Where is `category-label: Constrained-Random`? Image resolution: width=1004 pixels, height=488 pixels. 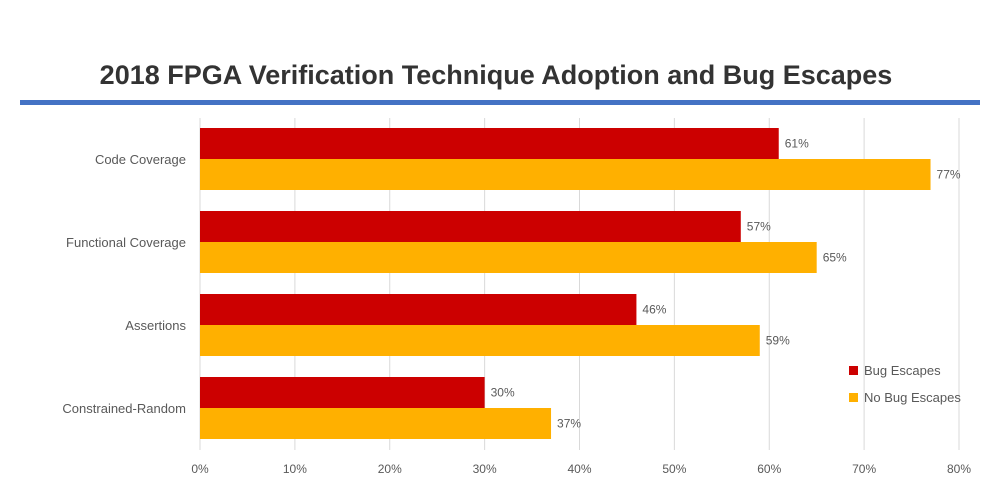
category-label: Constrained-Random is located at coordinates (124, 408).